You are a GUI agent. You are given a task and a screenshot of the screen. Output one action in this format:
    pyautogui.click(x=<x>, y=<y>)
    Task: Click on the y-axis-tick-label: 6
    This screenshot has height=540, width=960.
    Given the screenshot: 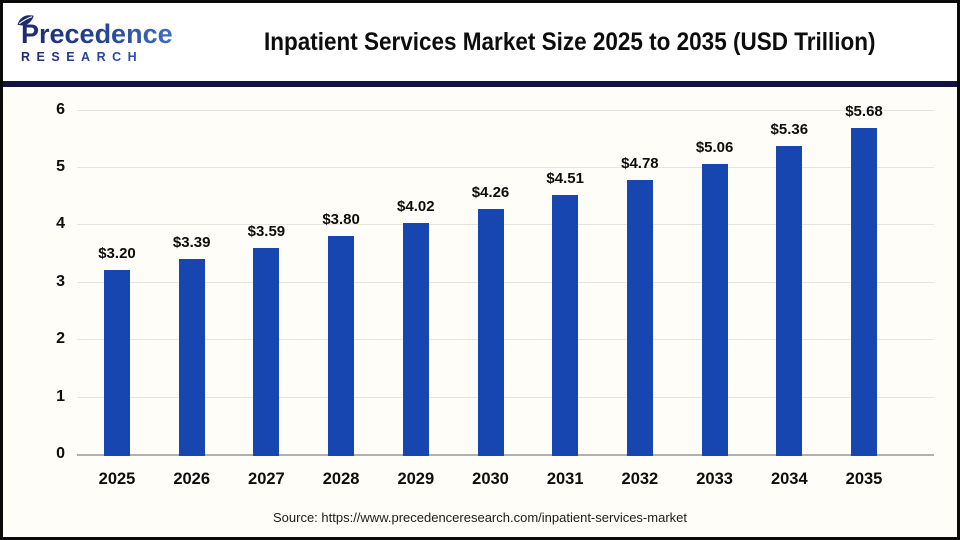 What is the action you would take?
    pyautogui.click(x=60, y=109)
    